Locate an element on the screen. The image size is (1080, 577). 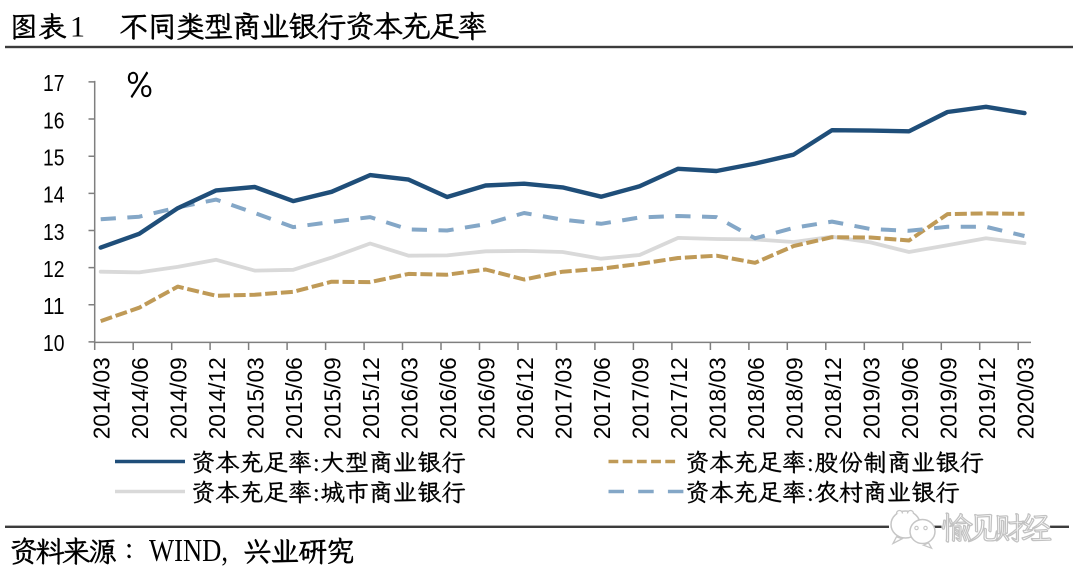
svg-text: 2016/06 is located at coordinates (448, 398).